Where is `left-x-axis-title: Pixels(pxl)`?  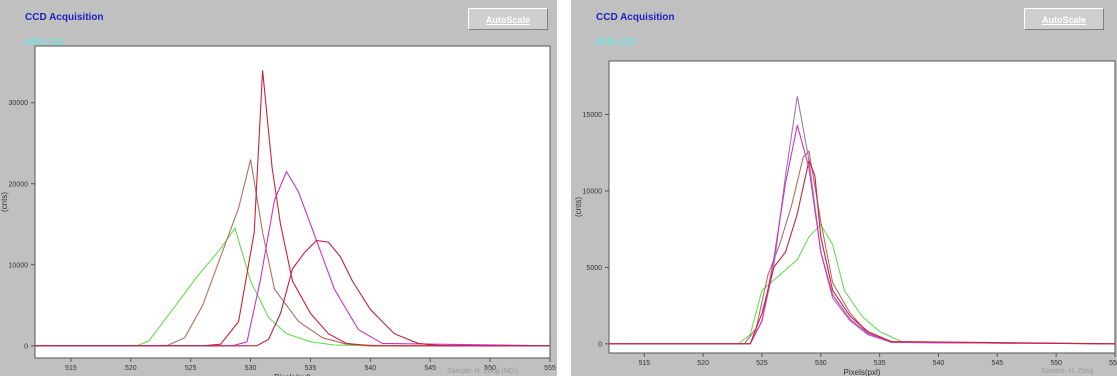
left-x-axis-title: Pixels(pxl) is located at coordinates (292, 374).